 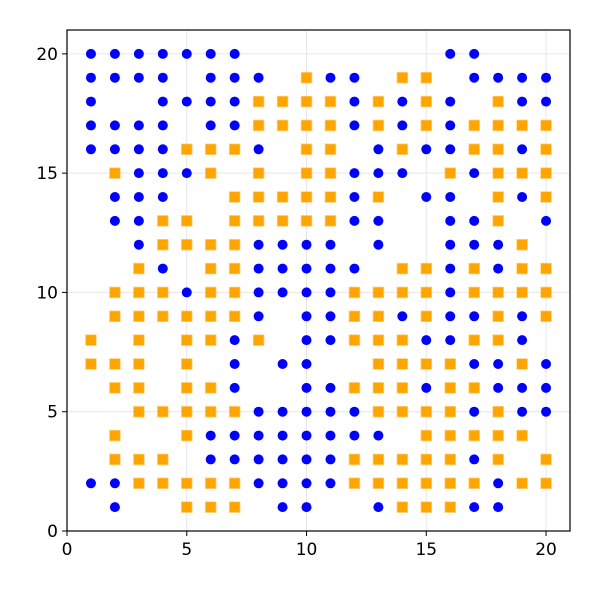 What do you see at coordinates (47, 293) in the screenshot?
I see `y-tick-label: 10` at bounding box center [47, 293].